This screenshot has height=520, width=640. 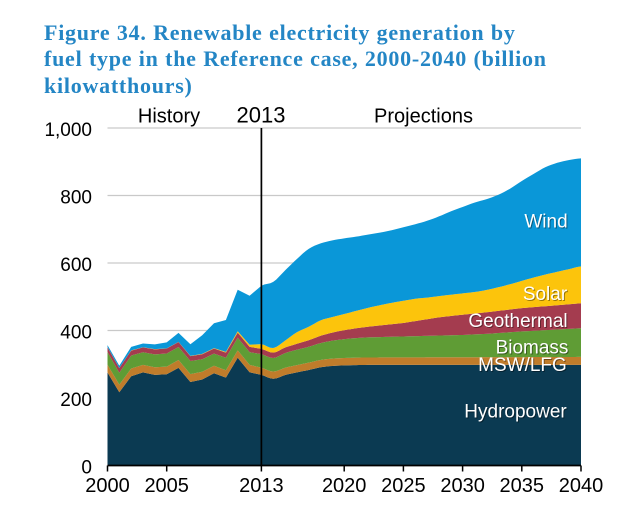 I want to click on svg-text: History, so click(x=169, y=117).